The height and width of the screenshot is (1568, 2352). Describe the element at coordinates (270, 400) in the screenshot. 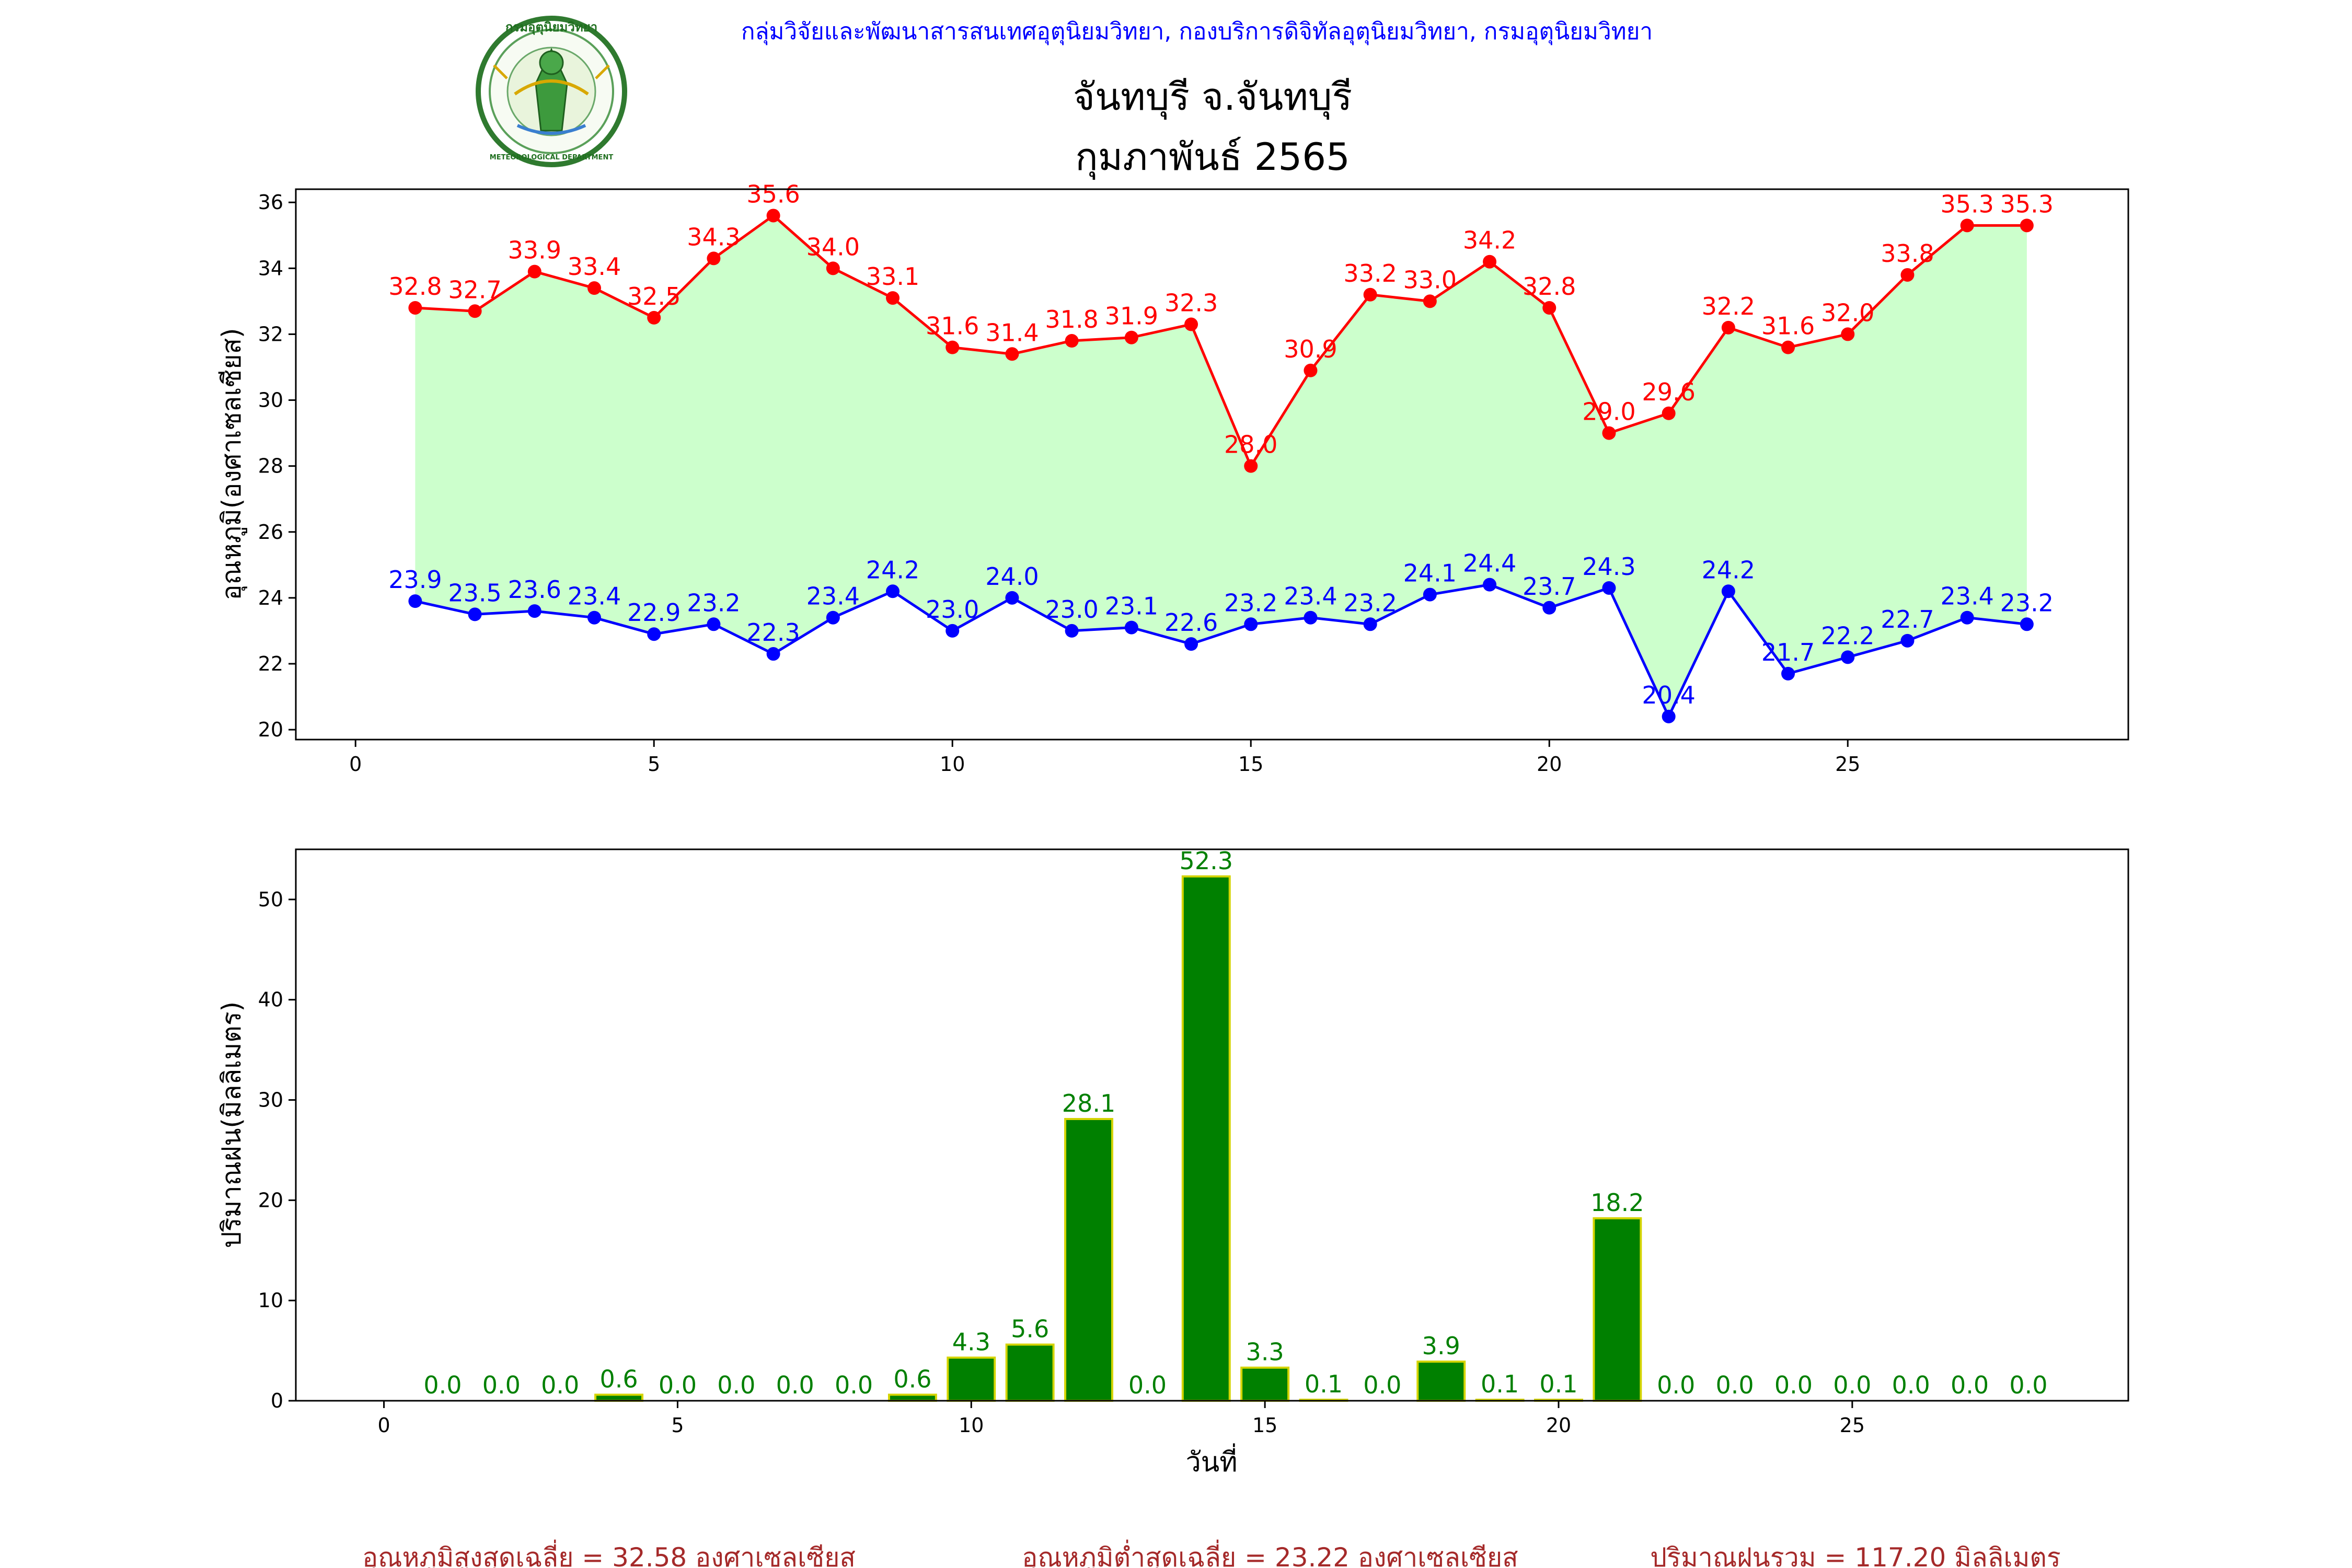

I see `temperature-y-tick-label: 30` at that location.